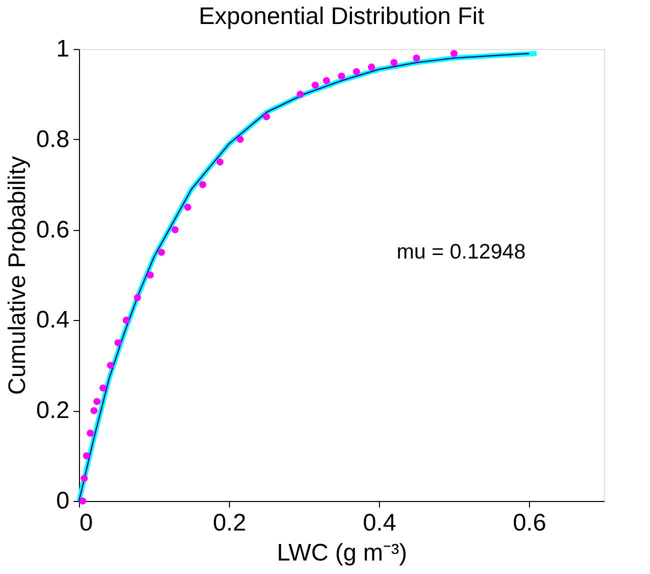 Image resolution: width=650 pixels, height=574 pixels. Describe the element at coordinates (341, 16) in the screenshot. I see `chart-title: Exponential Distribution Fit` at that location.